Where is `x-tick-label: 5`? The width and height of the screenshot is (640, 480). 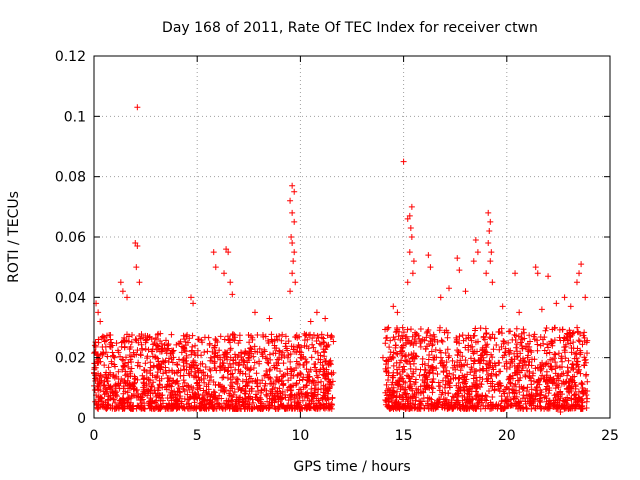 x-tick-label: 5 is located at coordinates (197, 436).